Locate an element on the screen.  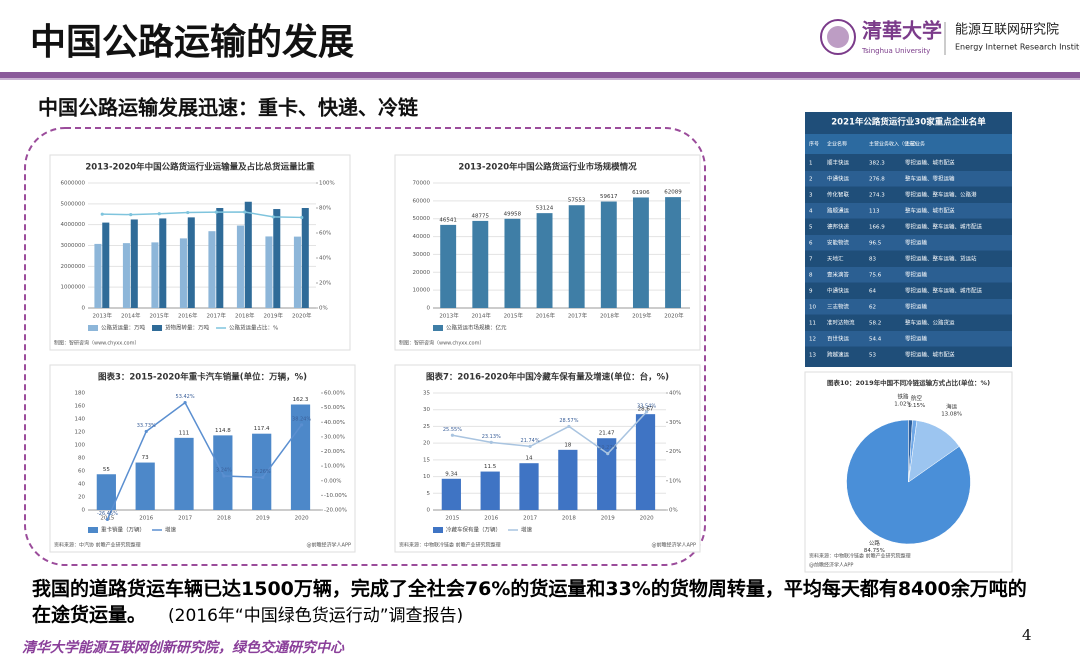
y2-tick-label: 20% is located at coordinates (675, 452).